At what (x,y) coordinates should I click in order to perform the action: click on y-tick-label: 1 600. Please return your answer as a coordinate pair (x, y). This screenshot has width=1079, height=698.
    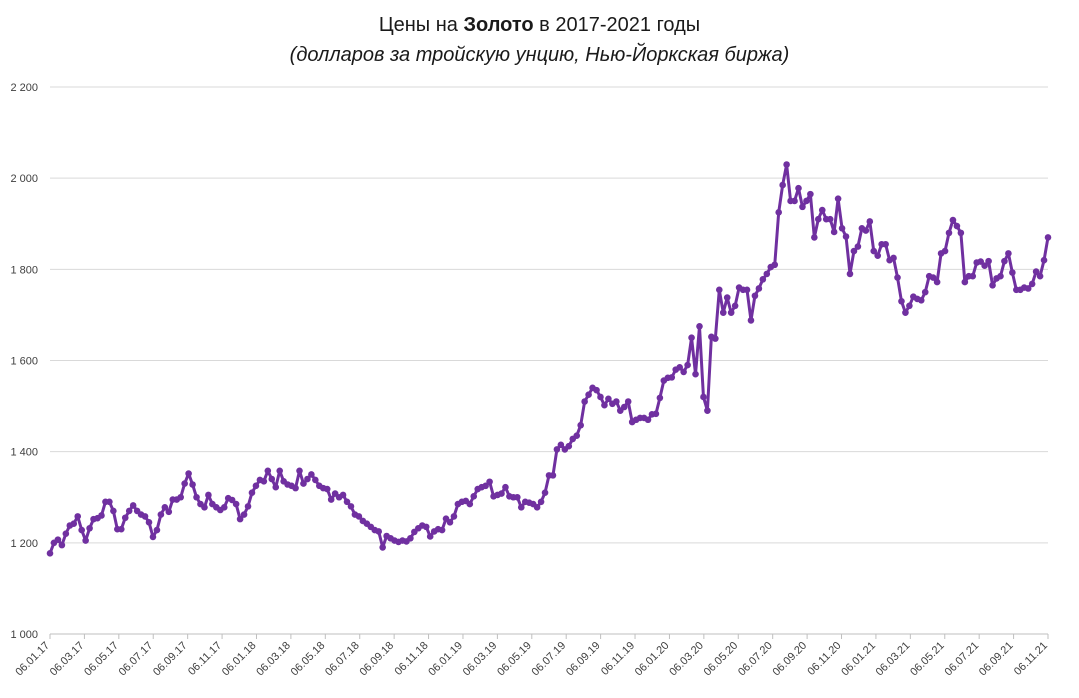
    Looking at the image, I should click on (24, 362).